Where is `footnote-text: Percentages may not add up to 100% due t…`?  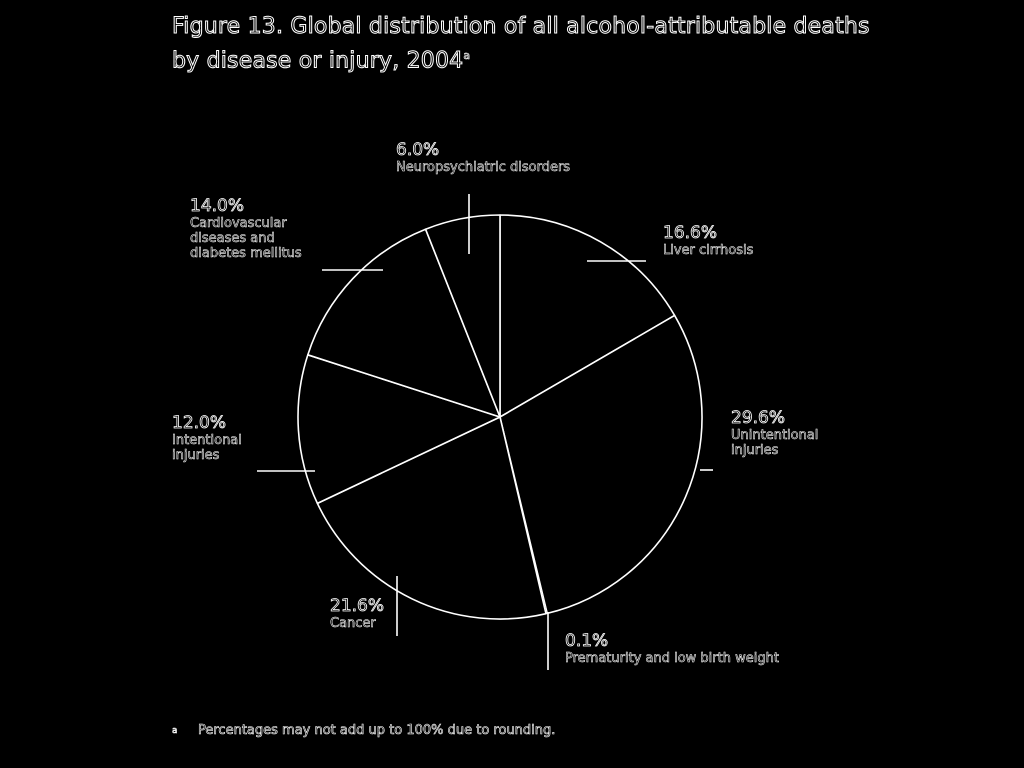 footnote-text: Percentages may not add up to 100% due t… is located at coordinates (377, 731).